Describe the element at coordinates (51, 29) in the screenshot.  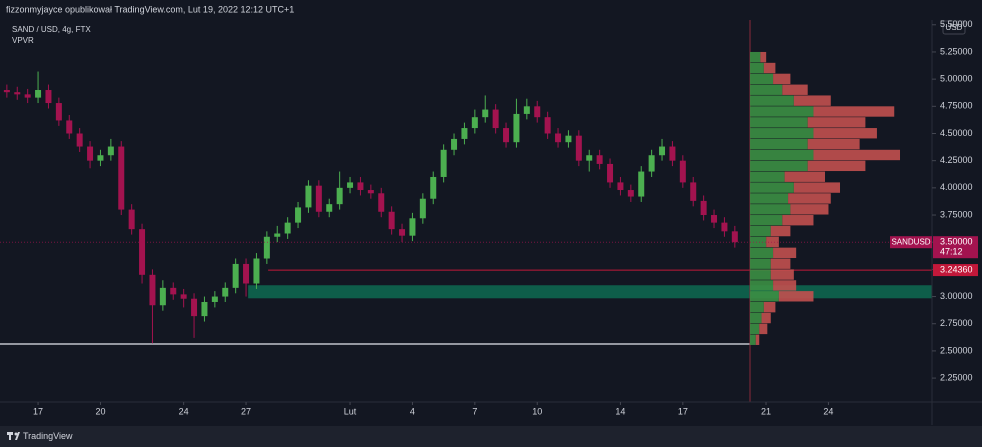
I see `symbol-legend: SAND / USD, 4g, FTX` at that location.